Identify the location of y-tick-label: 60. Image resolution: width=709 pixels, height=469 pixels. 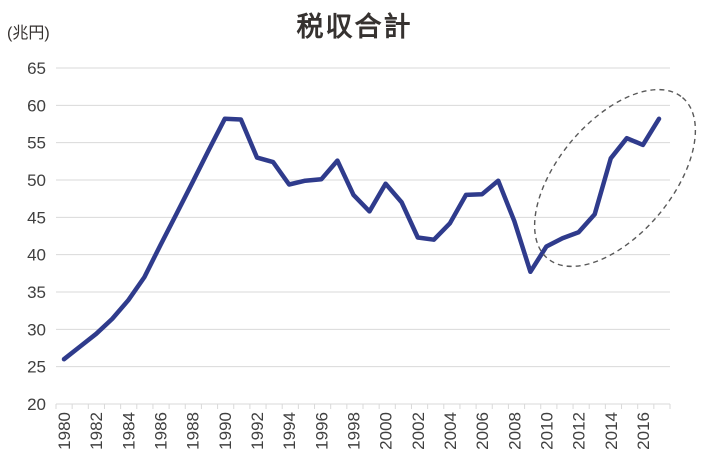
(36, 105).